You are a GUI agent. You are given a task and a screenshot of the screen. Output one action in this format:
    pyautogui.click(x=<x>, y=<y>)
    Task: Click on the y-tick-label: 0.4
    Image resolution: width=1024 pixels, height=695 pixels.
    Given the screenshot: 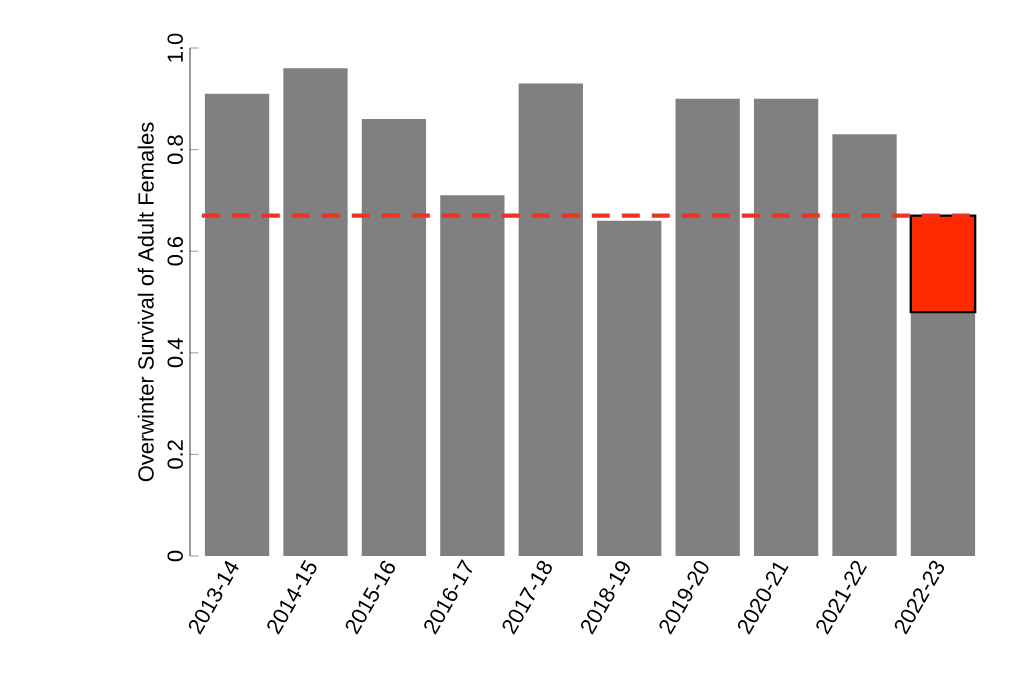 What is the action you would take?
    pyautogui.click(x=175, y=353)
    